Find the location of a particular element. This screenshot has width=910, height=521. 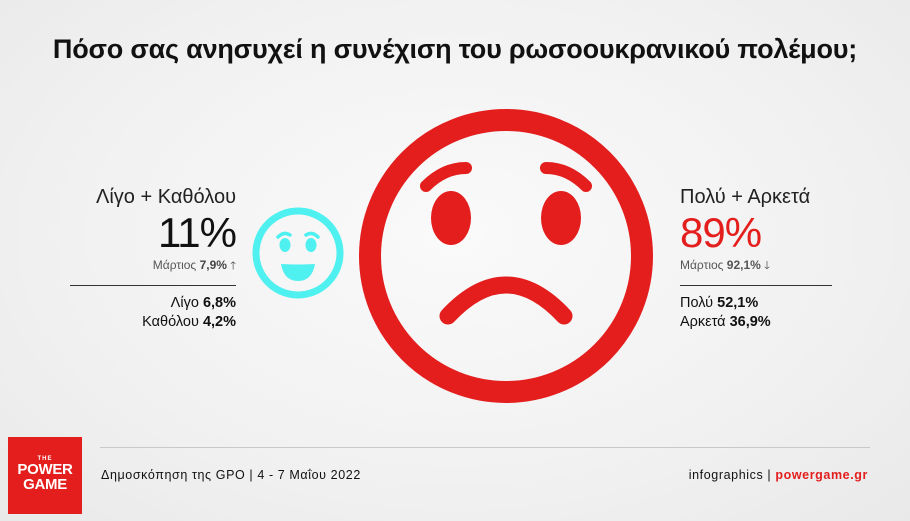

logo-the: THE is located at coordinates (45, 459).